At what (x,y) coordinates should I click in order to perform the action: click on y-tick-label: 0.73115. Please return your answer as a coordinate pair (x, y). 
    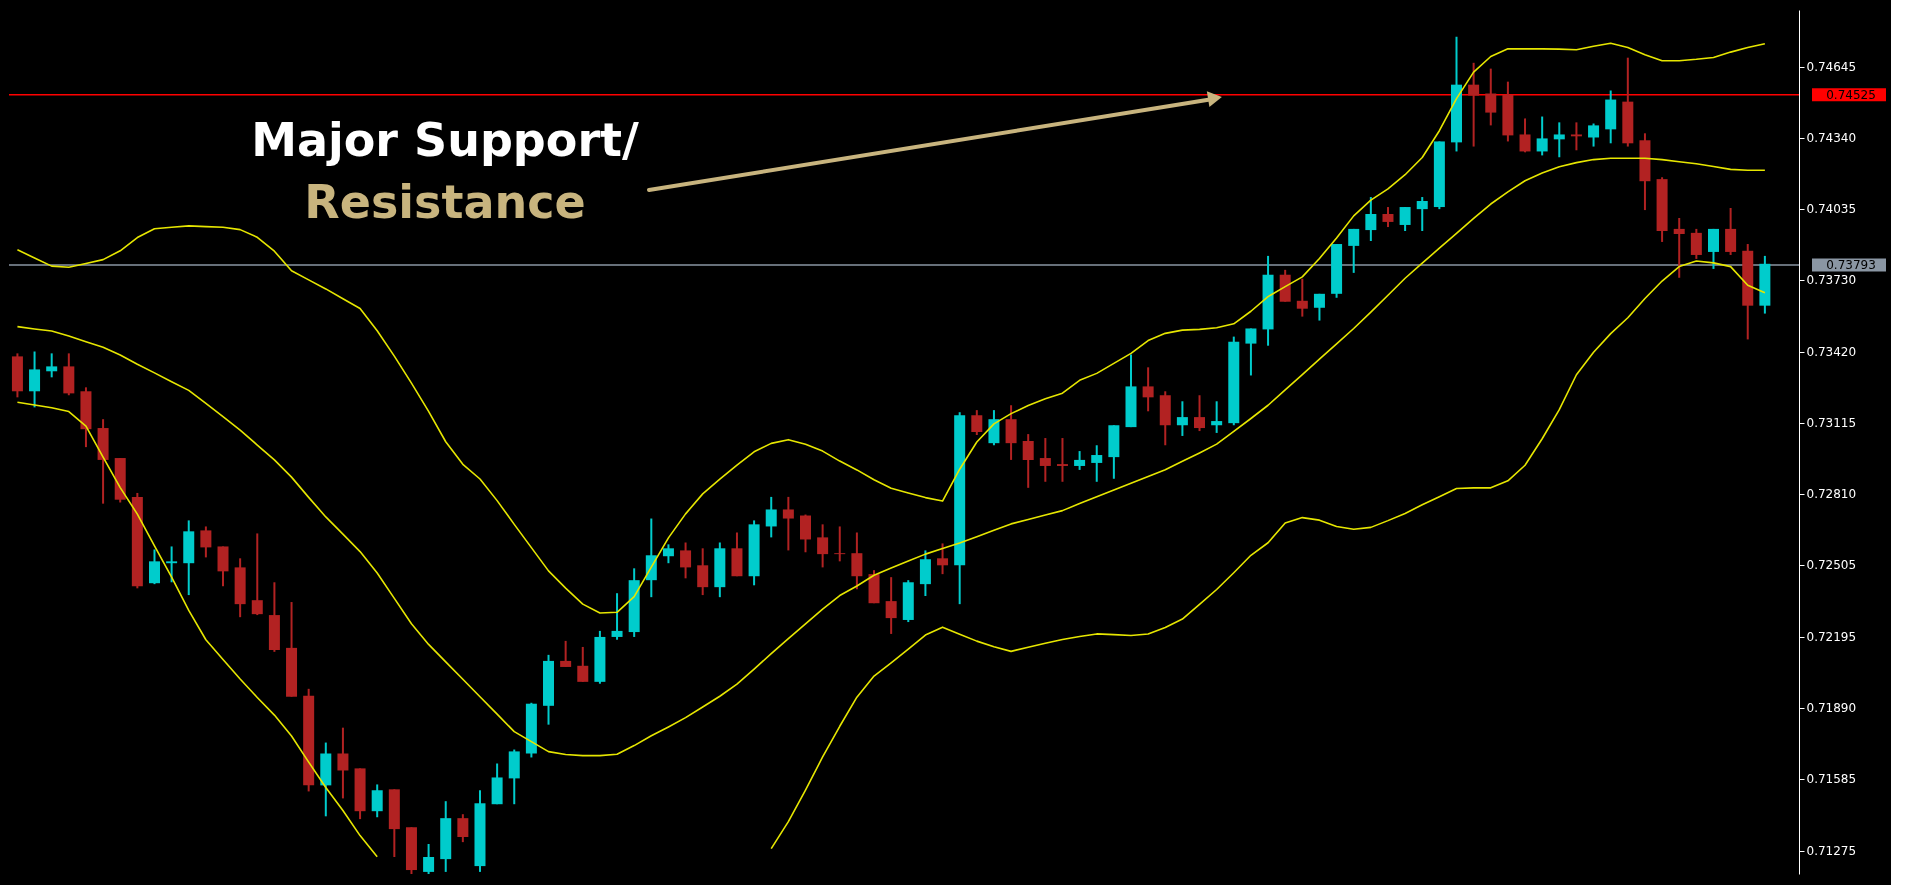
    Looking at the image, I should click on (1831, 423).